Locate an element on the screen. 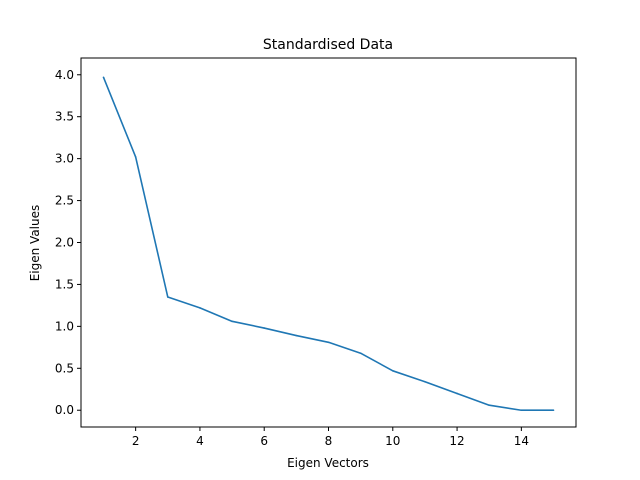 The height and width of the screenshot is (480, 640). y-tick-label: 1.0 is located at coordinates (64, 326).